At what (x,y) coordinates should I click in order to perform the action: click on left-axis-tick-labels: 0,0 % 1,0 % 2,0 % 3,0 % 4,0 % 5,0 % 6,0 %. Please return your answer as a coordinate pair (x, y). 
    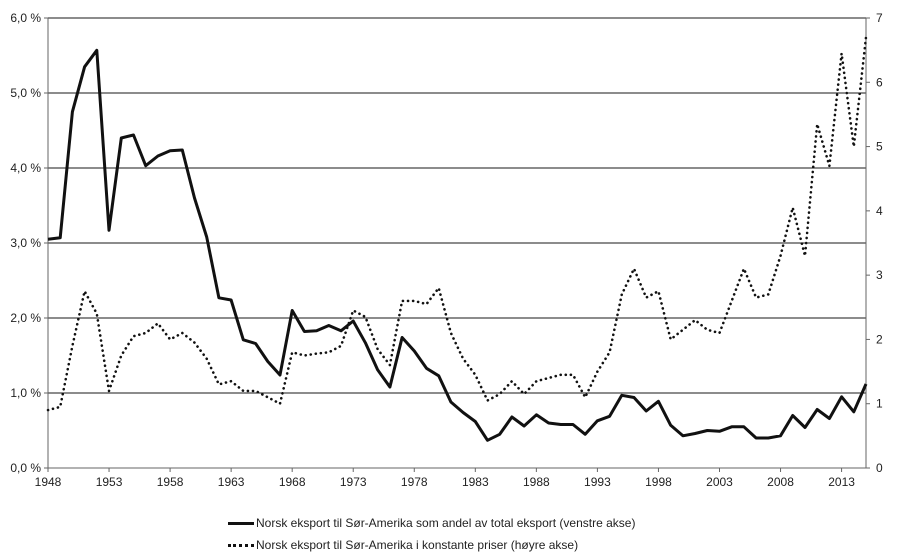
    Looking at the image, I should click on (25, 243).